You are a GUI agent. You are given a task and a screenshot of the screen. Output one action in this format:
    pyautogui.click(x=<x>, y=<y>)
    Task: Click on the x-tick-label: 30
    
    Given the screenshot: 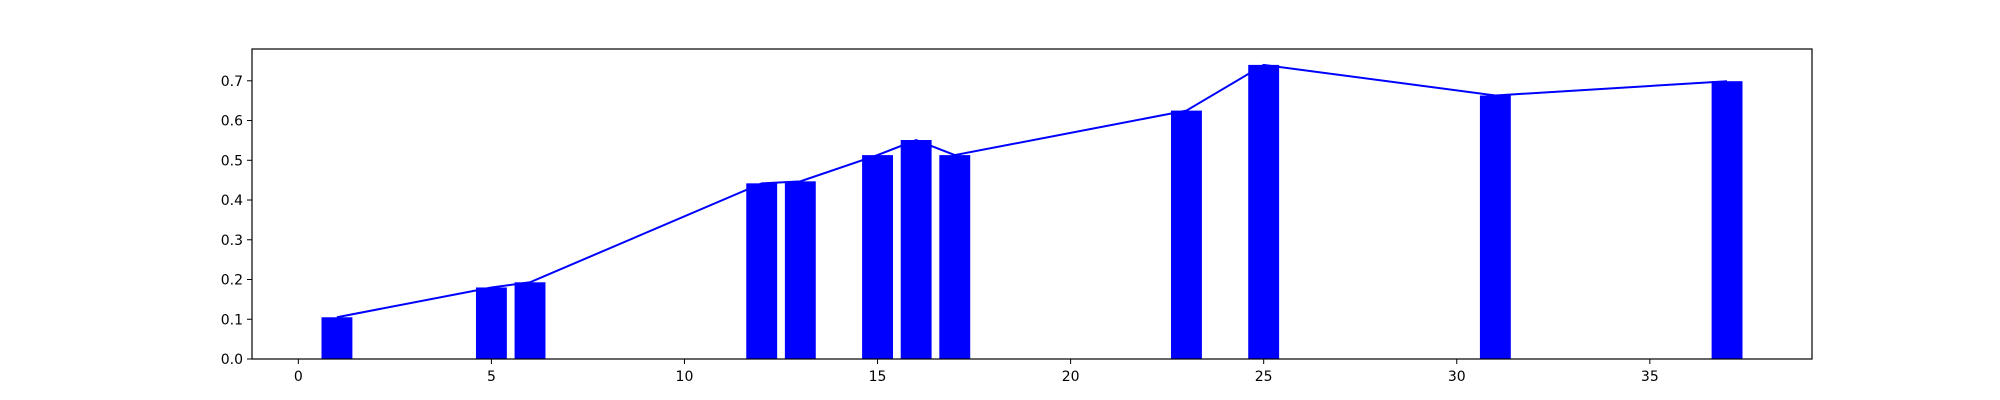 What is the action you would take?
    pyautogui.click(x=1457, y=377)
    